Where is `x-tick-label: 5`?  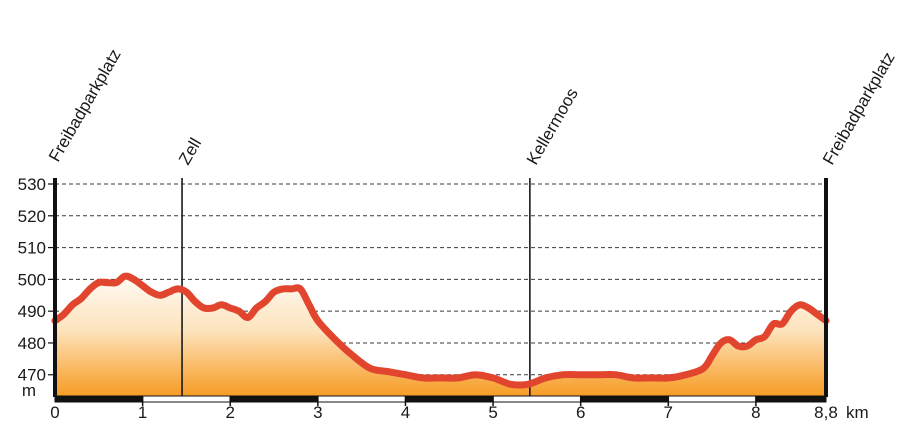
x-tick-label: 5 is located at coordinates (492, 412).